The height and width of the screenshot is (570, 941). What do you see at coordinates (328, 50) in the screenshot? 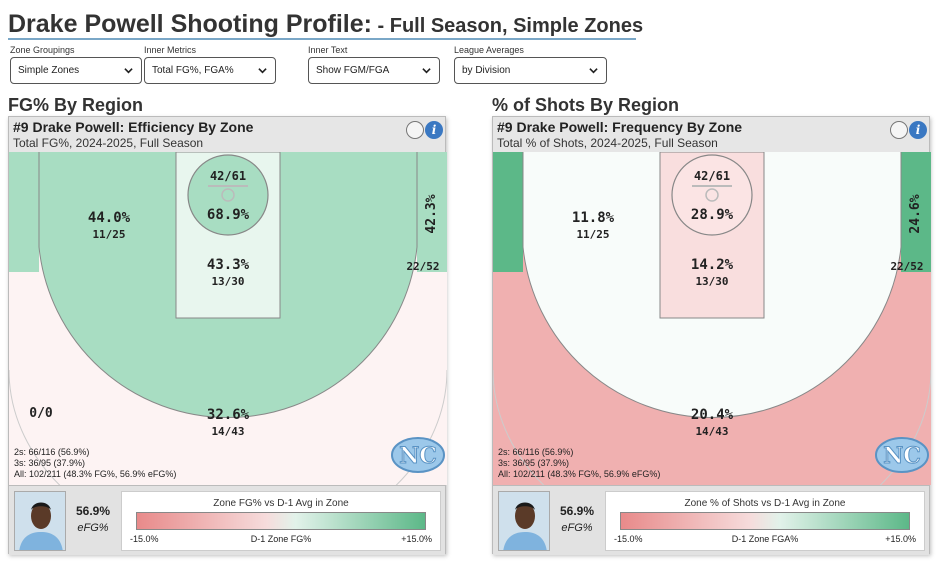
I see `dropdown-label: Inner Text` at bounding box center [328, 50].